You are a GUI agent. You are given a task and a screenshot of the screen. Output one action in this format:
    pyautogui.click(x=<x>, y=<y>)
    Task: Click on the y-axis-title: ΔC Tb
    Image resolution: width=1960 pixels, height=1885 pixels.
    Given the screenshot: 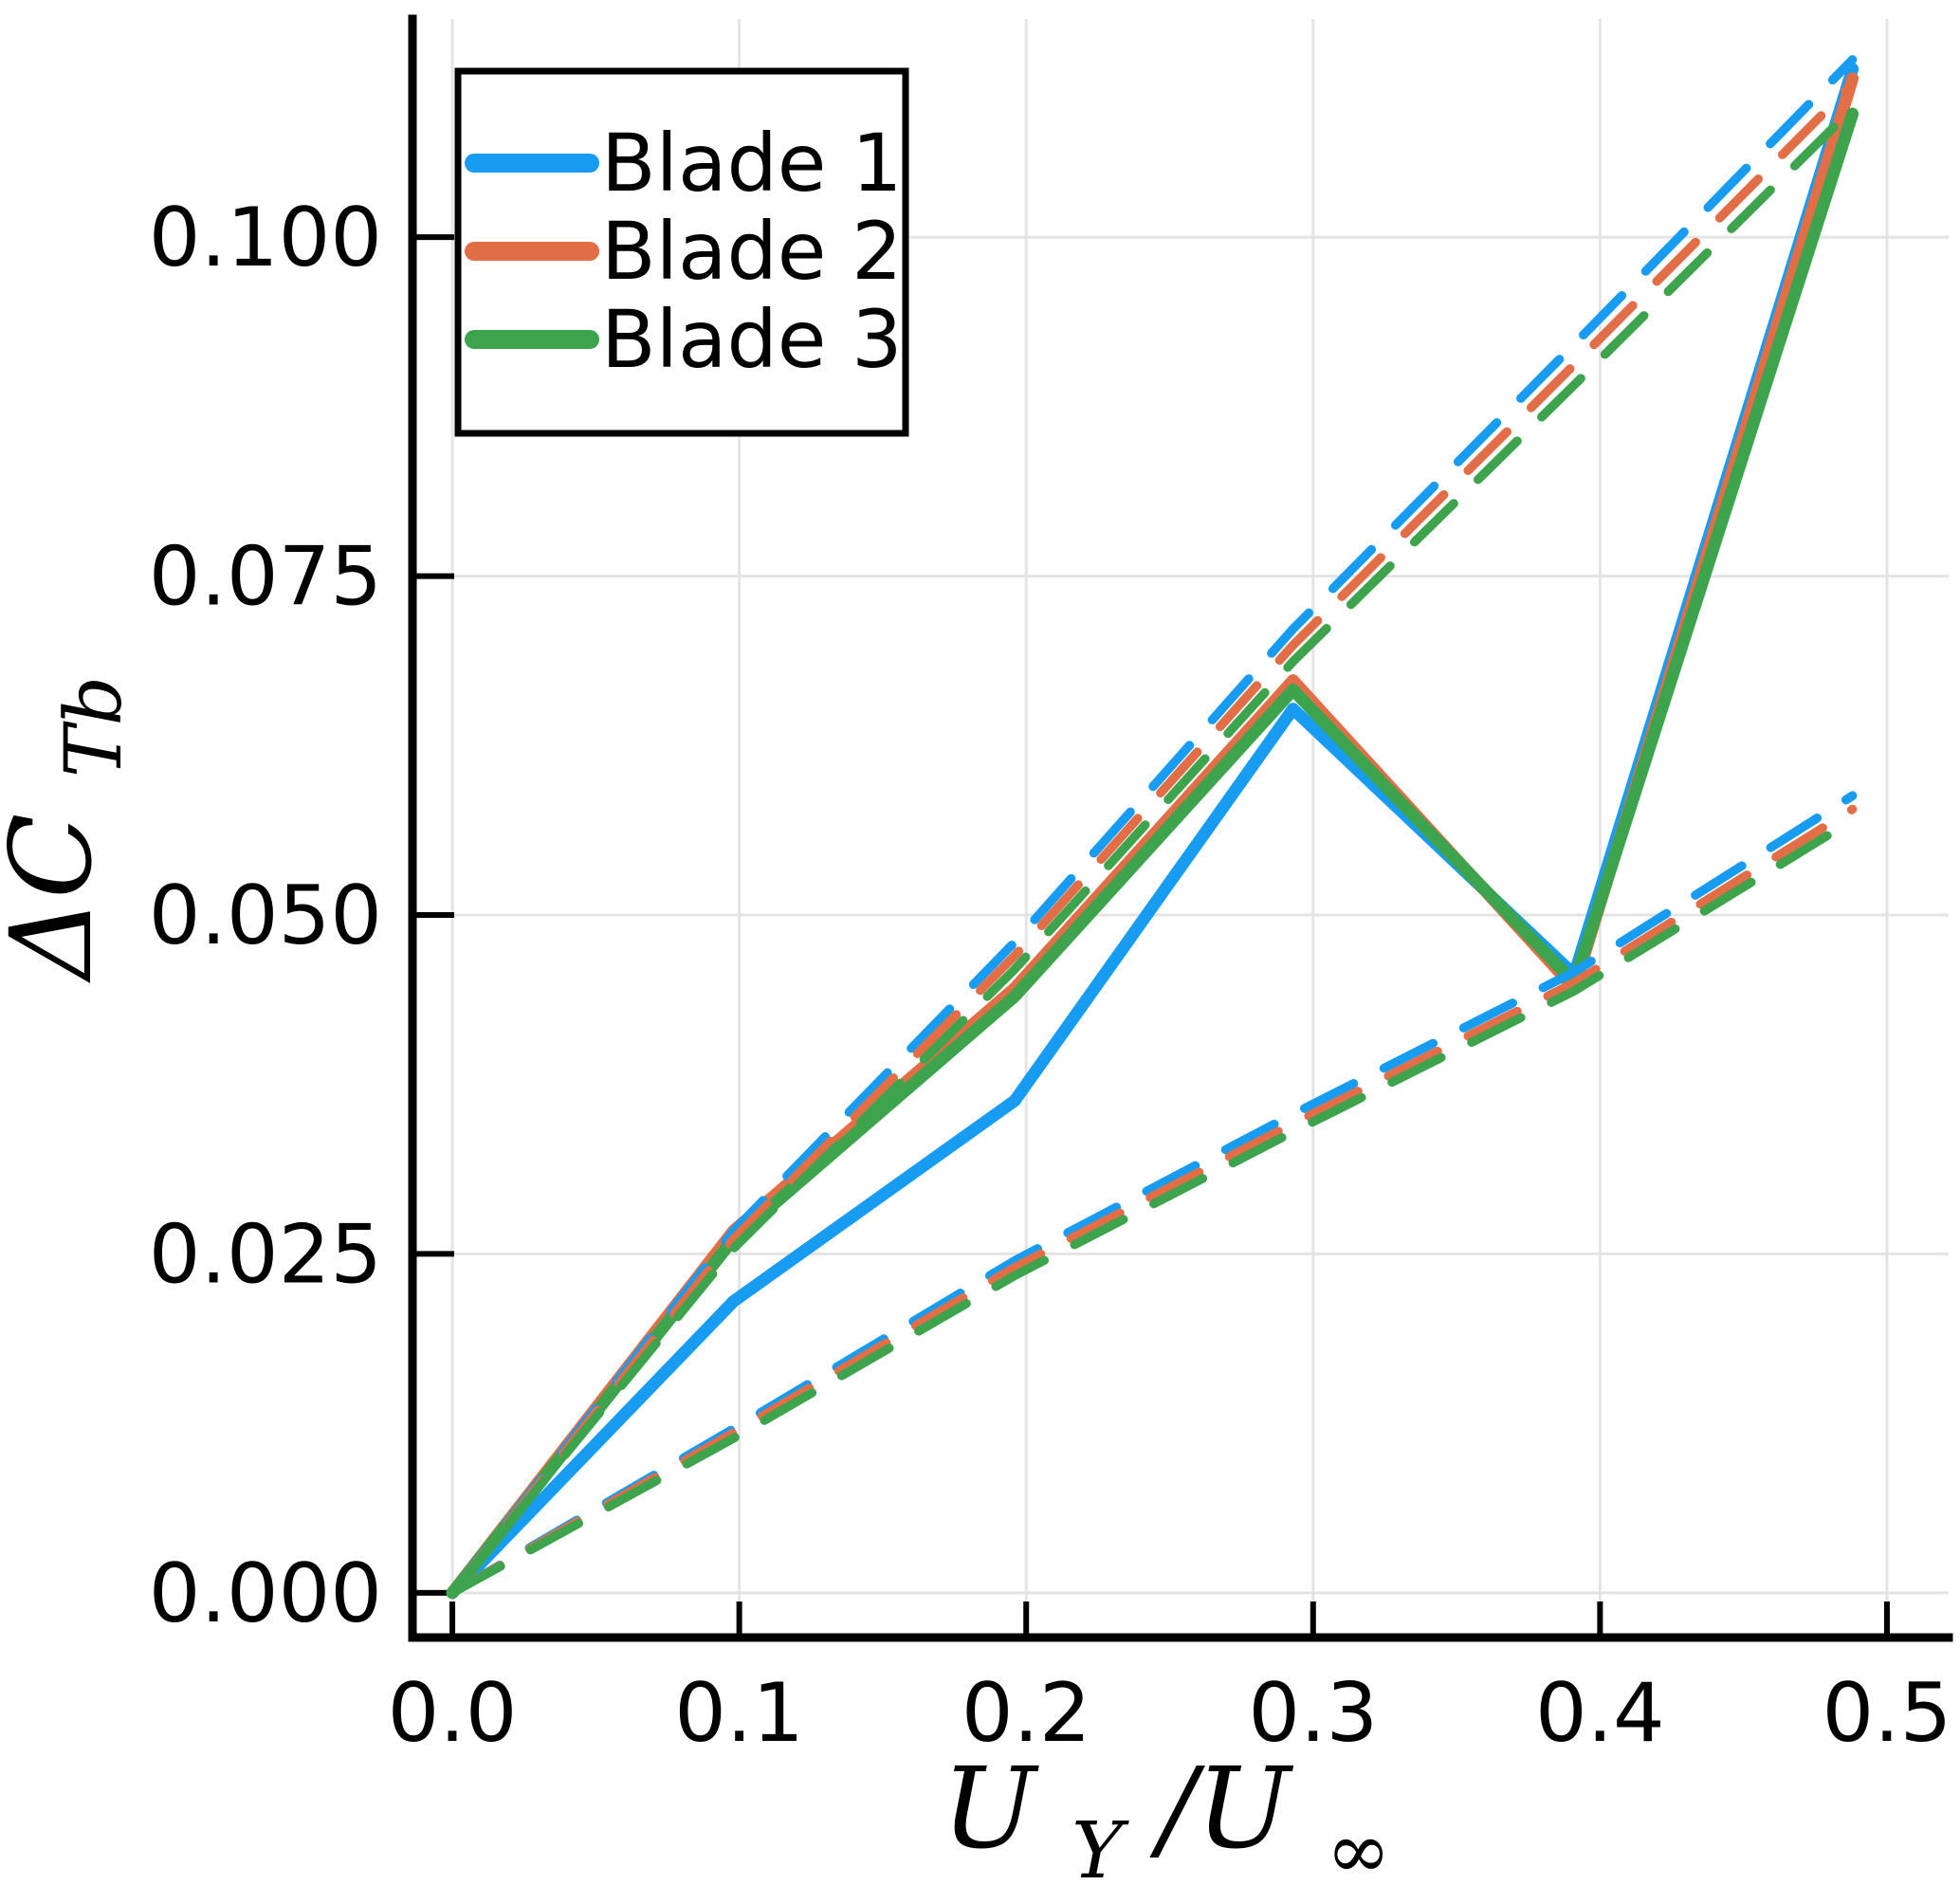 What is the action you would take?
    pyautogui.click(x=69, y=829)
    